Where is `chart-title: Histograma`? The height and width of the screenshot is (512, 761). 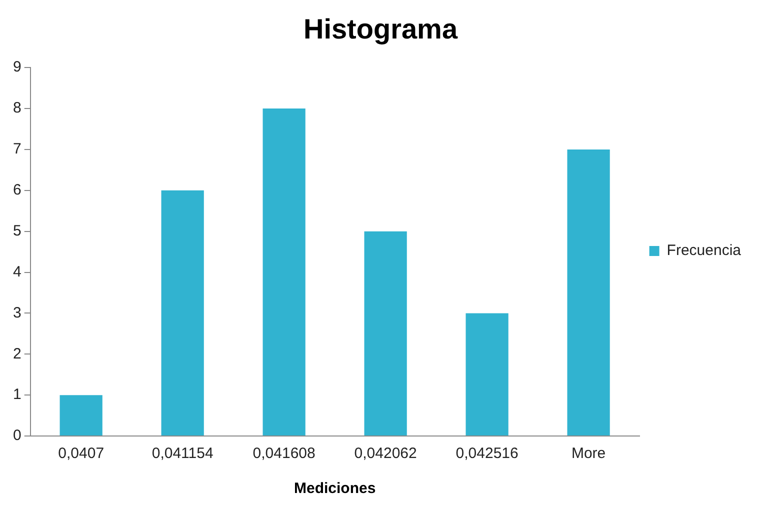 chart-title: Histograma is located at coordinates (380, 29).